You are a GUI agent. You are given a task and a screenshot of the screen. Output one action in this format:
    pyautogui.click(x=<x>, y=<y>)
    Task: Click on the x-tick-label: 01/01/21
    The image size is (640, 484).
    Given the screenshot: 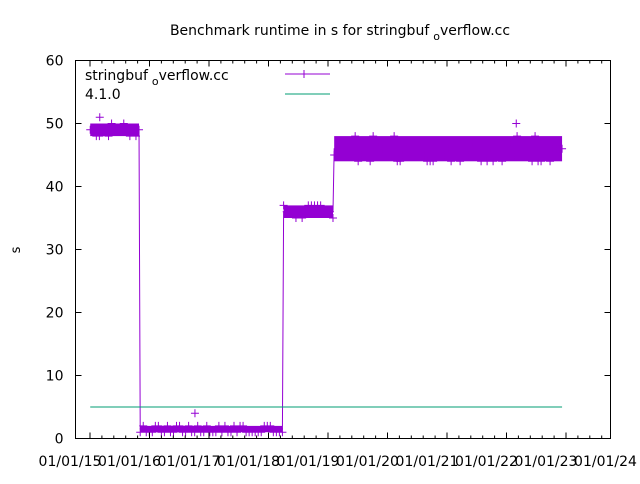 What is the action you would take?
    pyautogui.click(x=427, y=462)
    